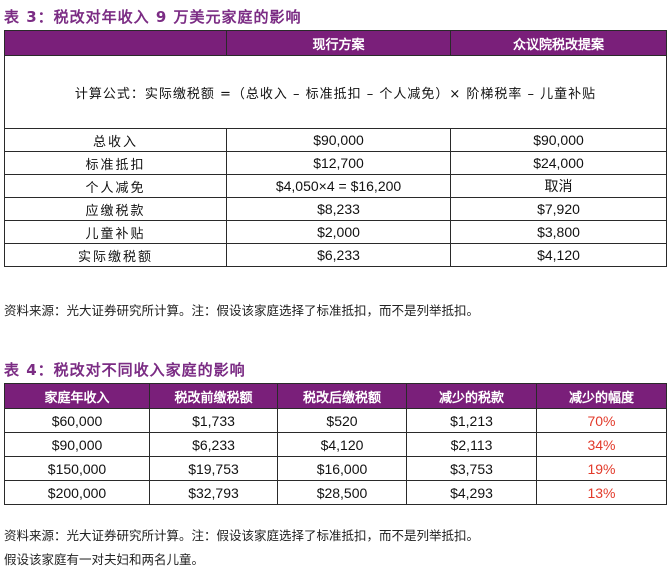 This screenshot has height=573, width=671. Describe the element at coordinates (115, 163) in the screenshot. I see `row-label: 标准抵扣` at that location.